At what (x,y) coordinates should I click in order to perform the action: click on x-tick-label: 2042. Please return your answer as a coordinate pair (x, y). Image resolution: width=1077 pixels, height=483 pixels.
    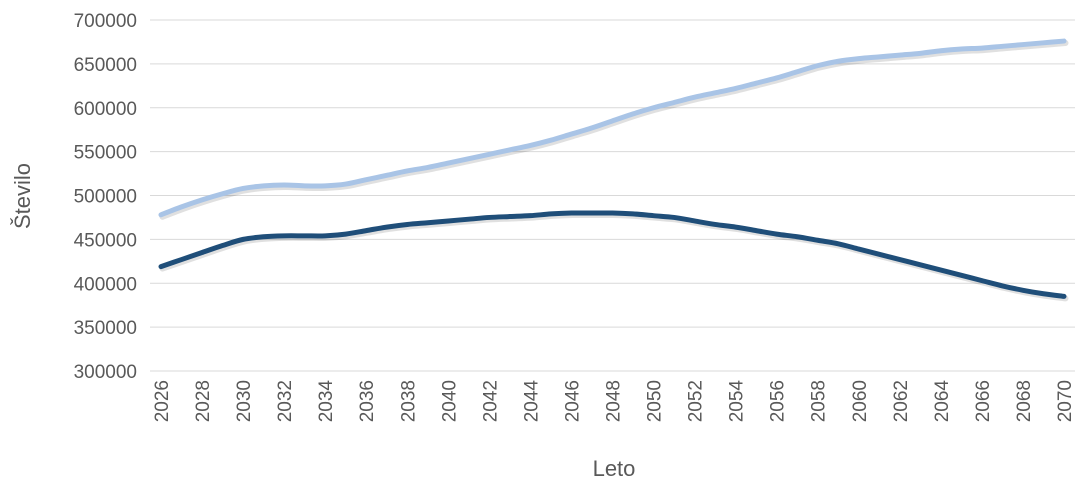
    Looking at the image, I should click on (490, 401).